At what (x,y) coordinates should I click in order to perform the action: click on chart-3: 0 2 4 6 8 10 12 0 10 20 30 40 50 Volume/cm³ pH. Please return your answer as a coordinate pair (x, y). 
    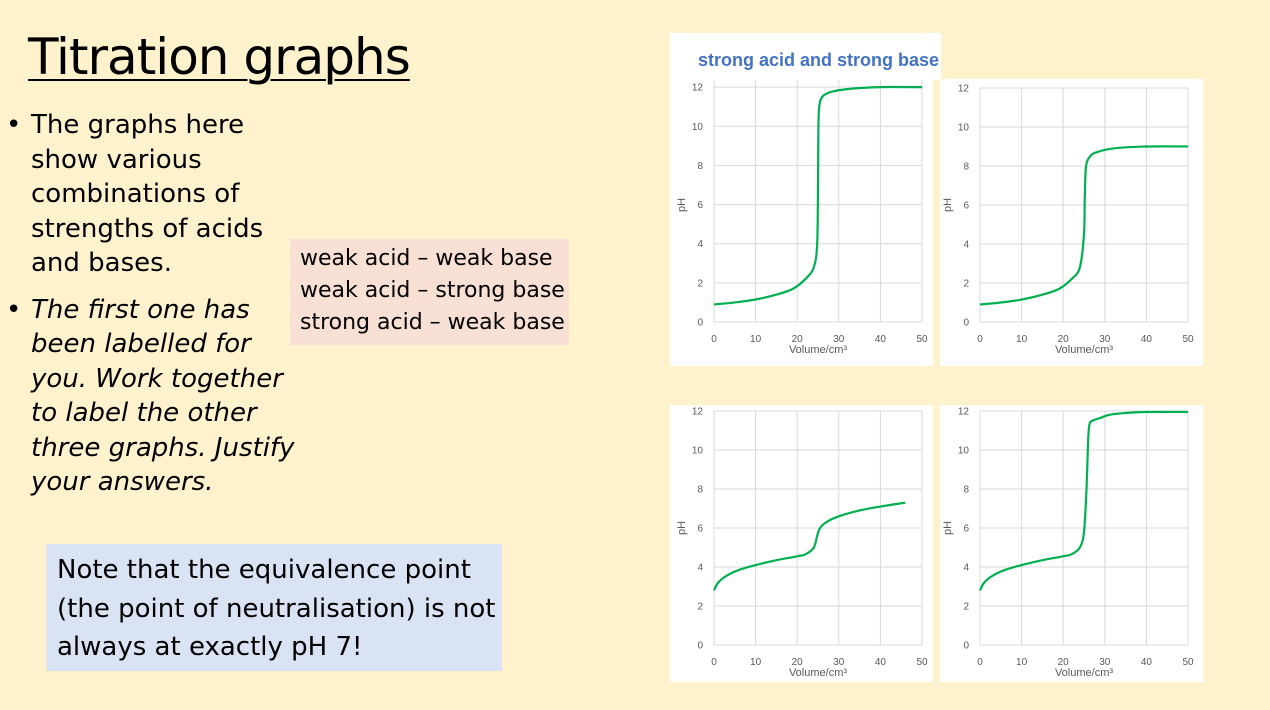
    Looking at the image, I should click on (801, 543).